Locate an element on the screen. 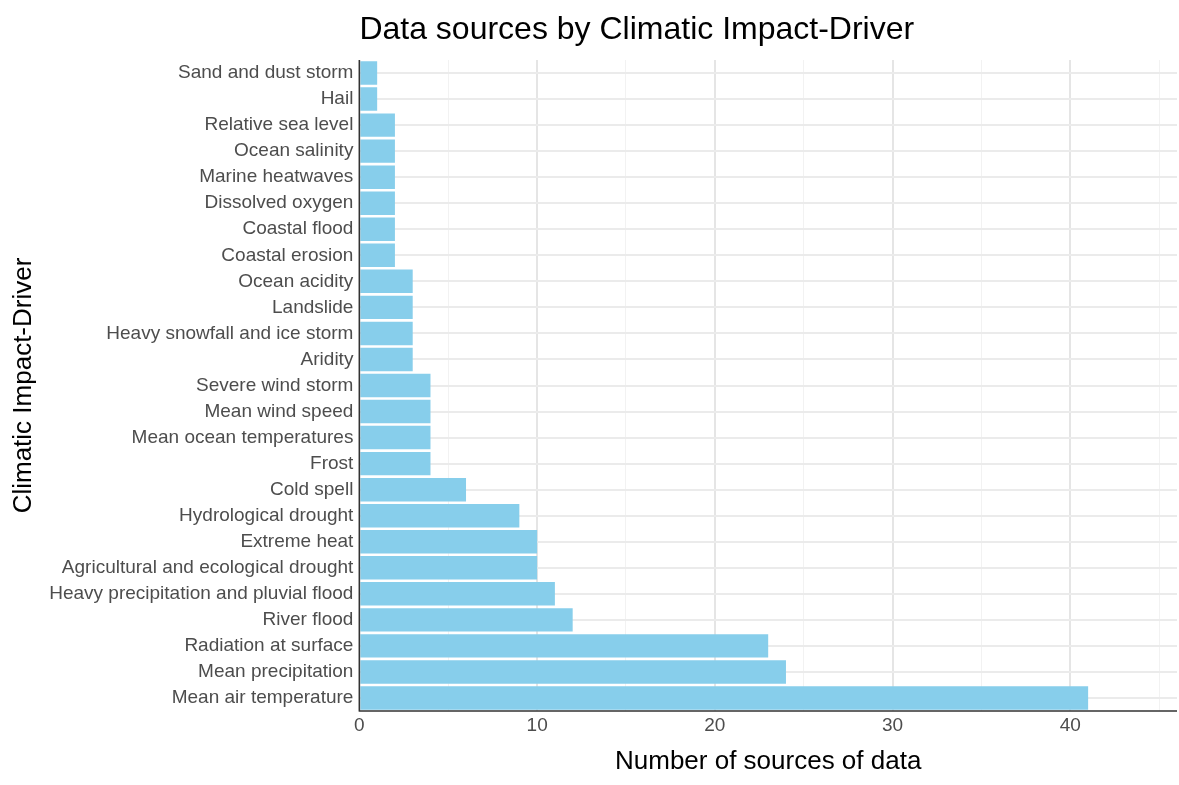 This screenshot has height=785, width=1179. y-tick-label: Ocean salinity is located at coordinates (294, 150).